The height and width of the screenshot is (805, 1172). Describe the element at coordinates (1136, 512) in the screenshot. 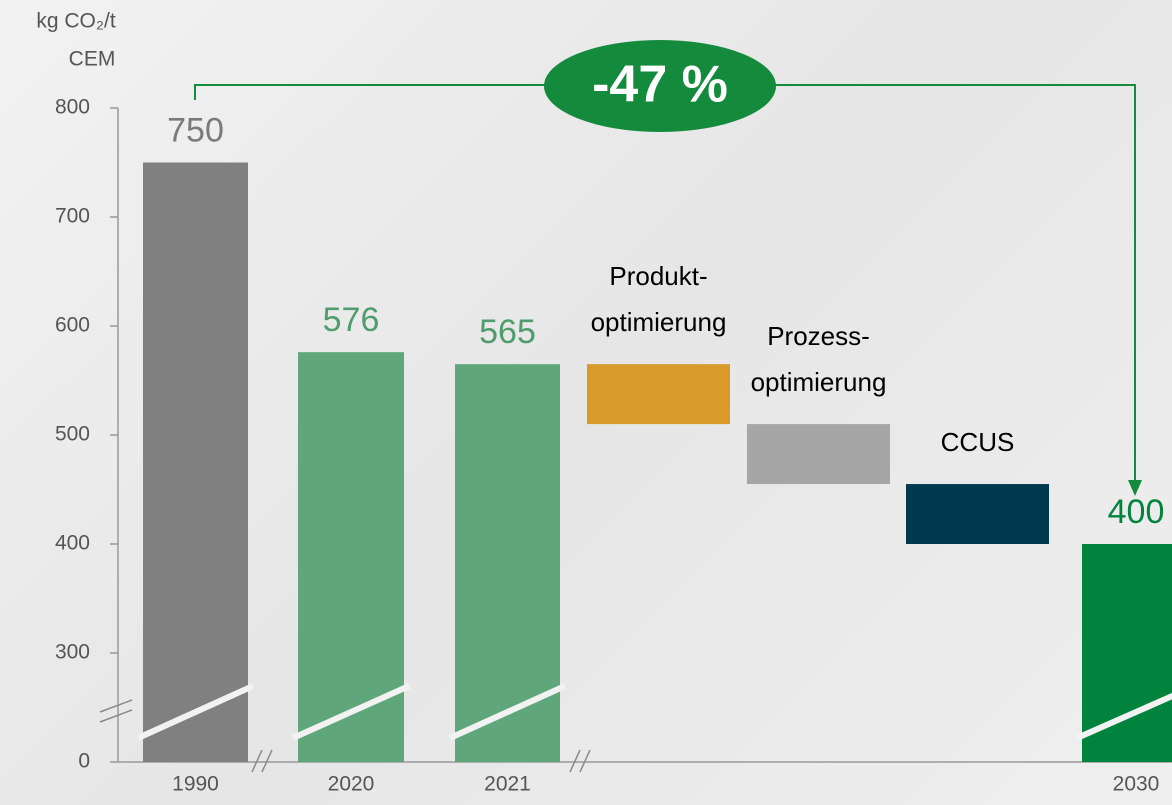

I see `value-label: 400` at that location.